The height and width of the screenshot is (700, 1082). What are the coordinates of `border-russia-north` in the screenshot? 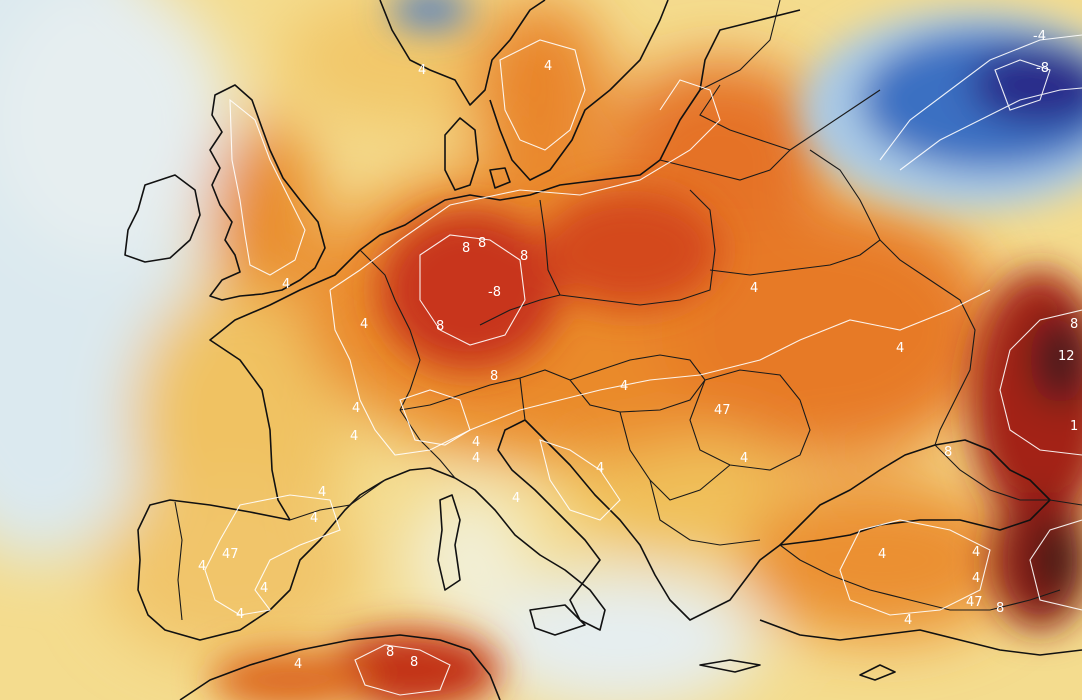 It's located at (835, 120).